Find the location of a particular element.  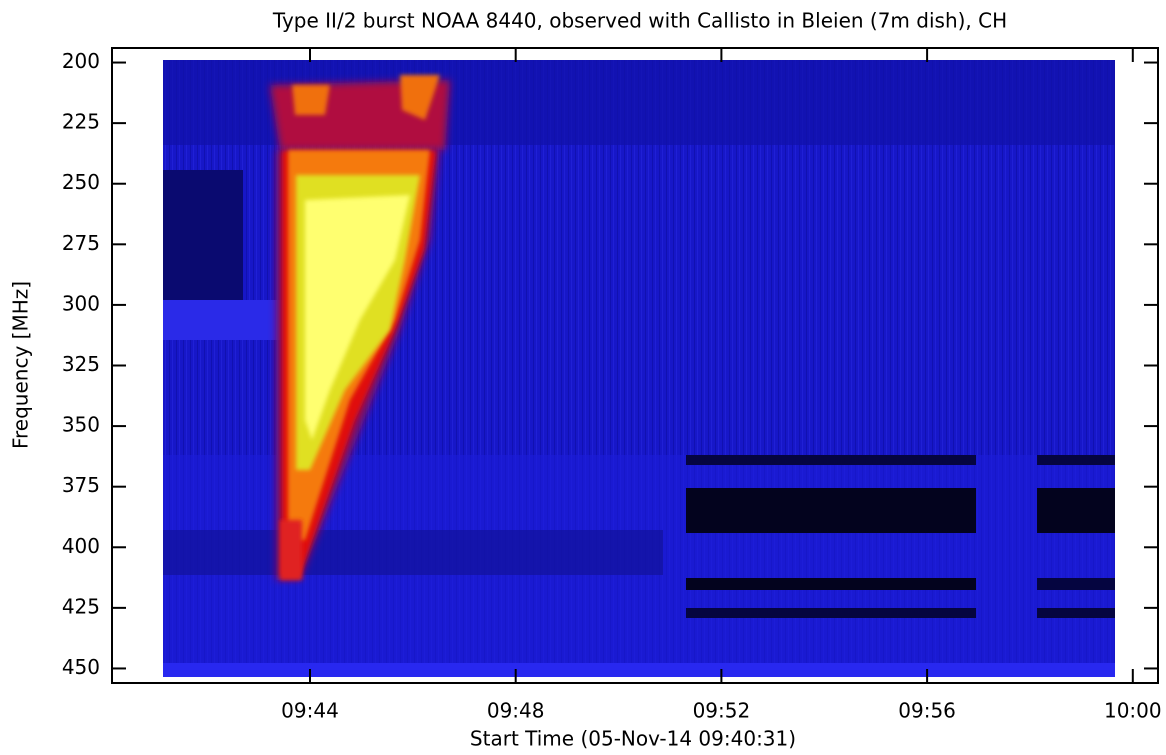

y-tick-label: 350 is located at coordinates (81, 425).